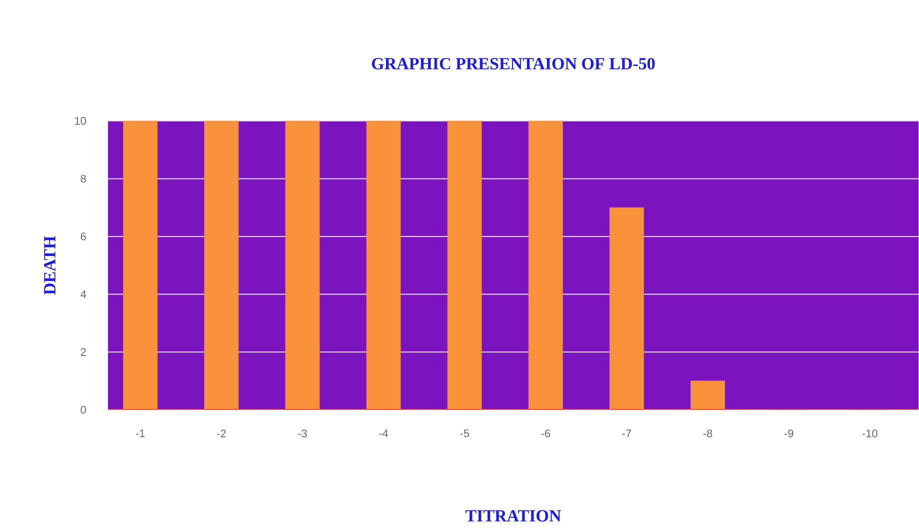 Image resolution: width=919 pixels, height=531 pixels. I want to click on x-axis-title: TITRATION, so click(513, 516).